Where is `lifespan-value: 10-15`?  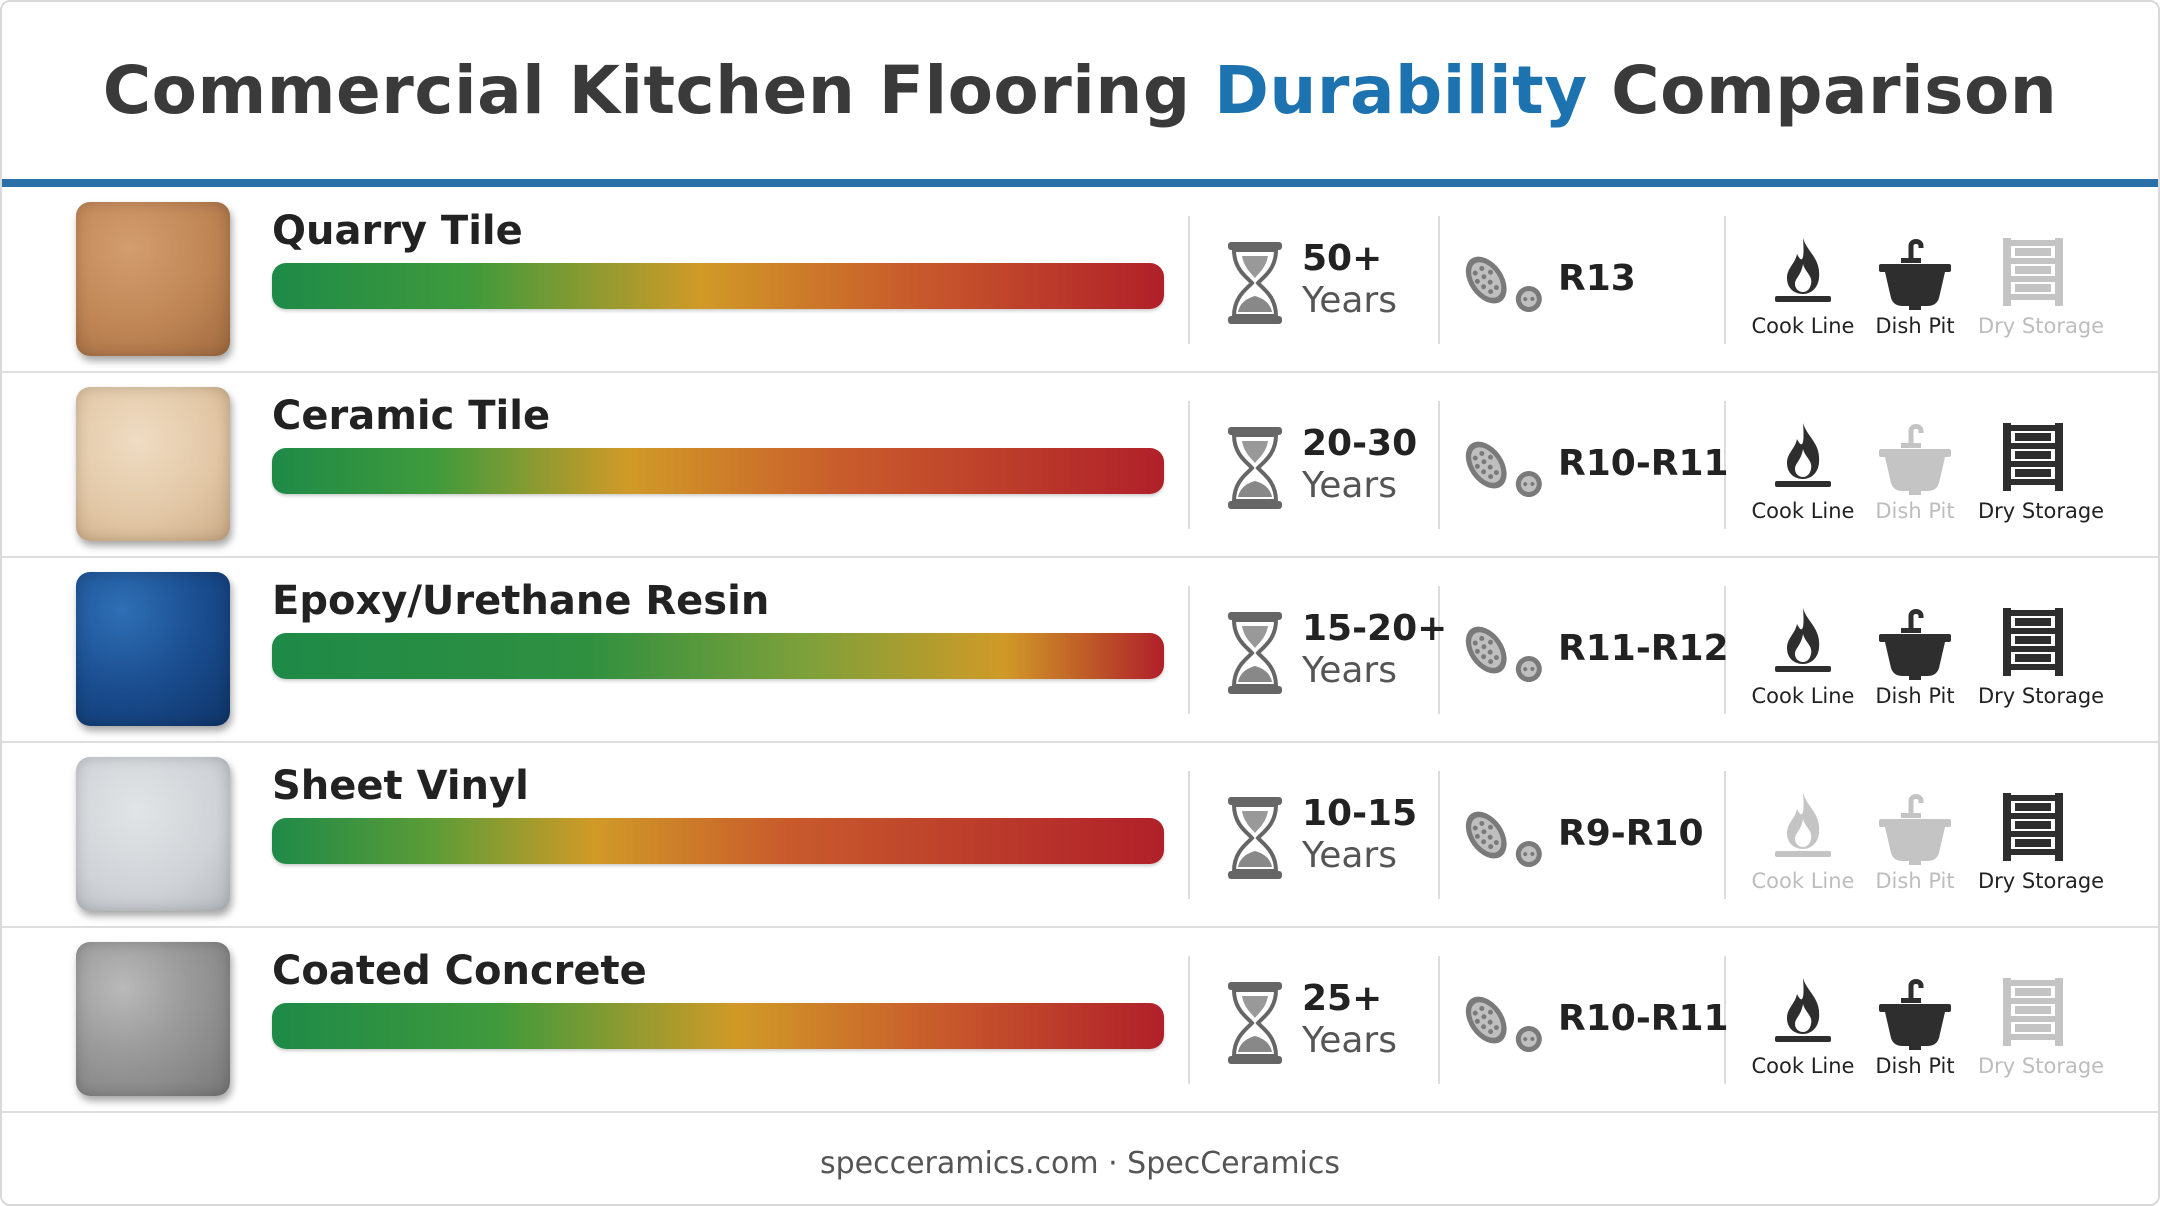
lifespan-value: 10-15 is located at coordinates (1360, 813).